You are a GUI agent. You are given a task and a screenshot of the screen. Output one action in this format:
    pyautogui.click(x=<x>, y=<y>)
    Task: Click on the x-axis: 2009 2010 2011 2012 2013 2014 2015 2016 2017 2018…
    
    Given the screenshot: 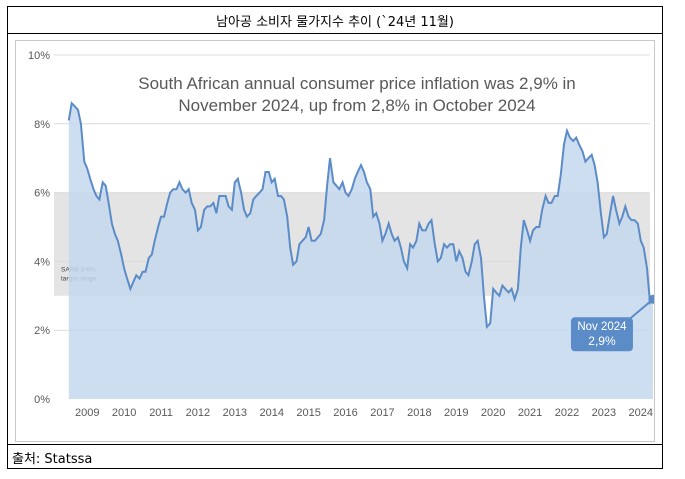 What is the action you would take?
    pyautogui.click(x=364, y=413)
    